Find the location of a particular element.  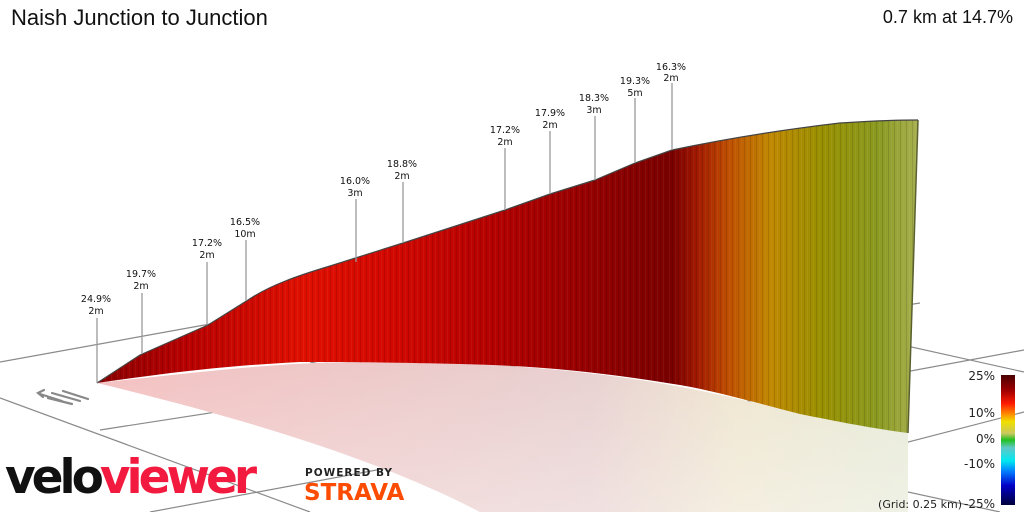

annotation-3: 17.2%2m is located at coordinates (207, 249).